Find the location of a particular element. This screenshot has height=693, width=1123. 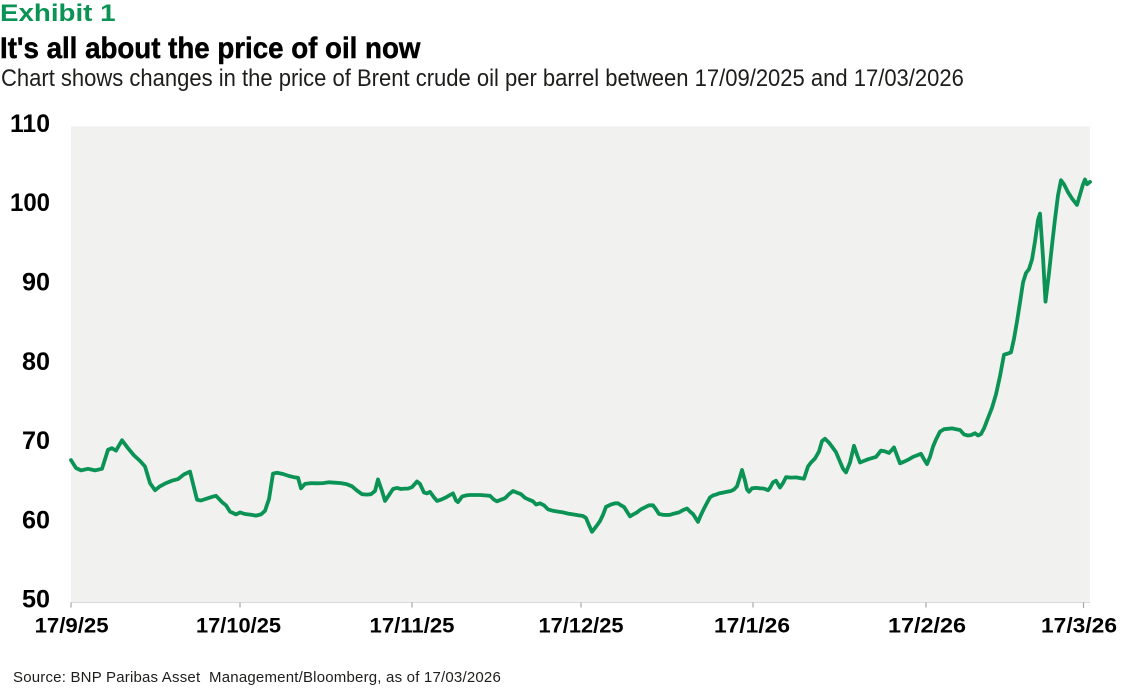

svg-text: 17/1/26 is located at coordinates (752, 626).